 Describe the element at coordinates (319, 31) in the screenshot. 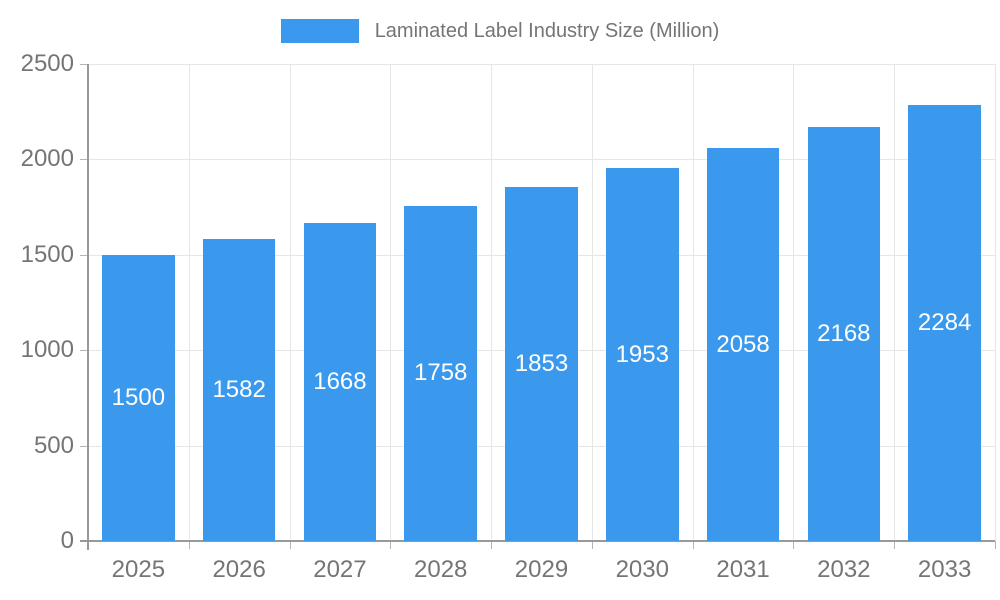

I see `legend-swatch` at that location.